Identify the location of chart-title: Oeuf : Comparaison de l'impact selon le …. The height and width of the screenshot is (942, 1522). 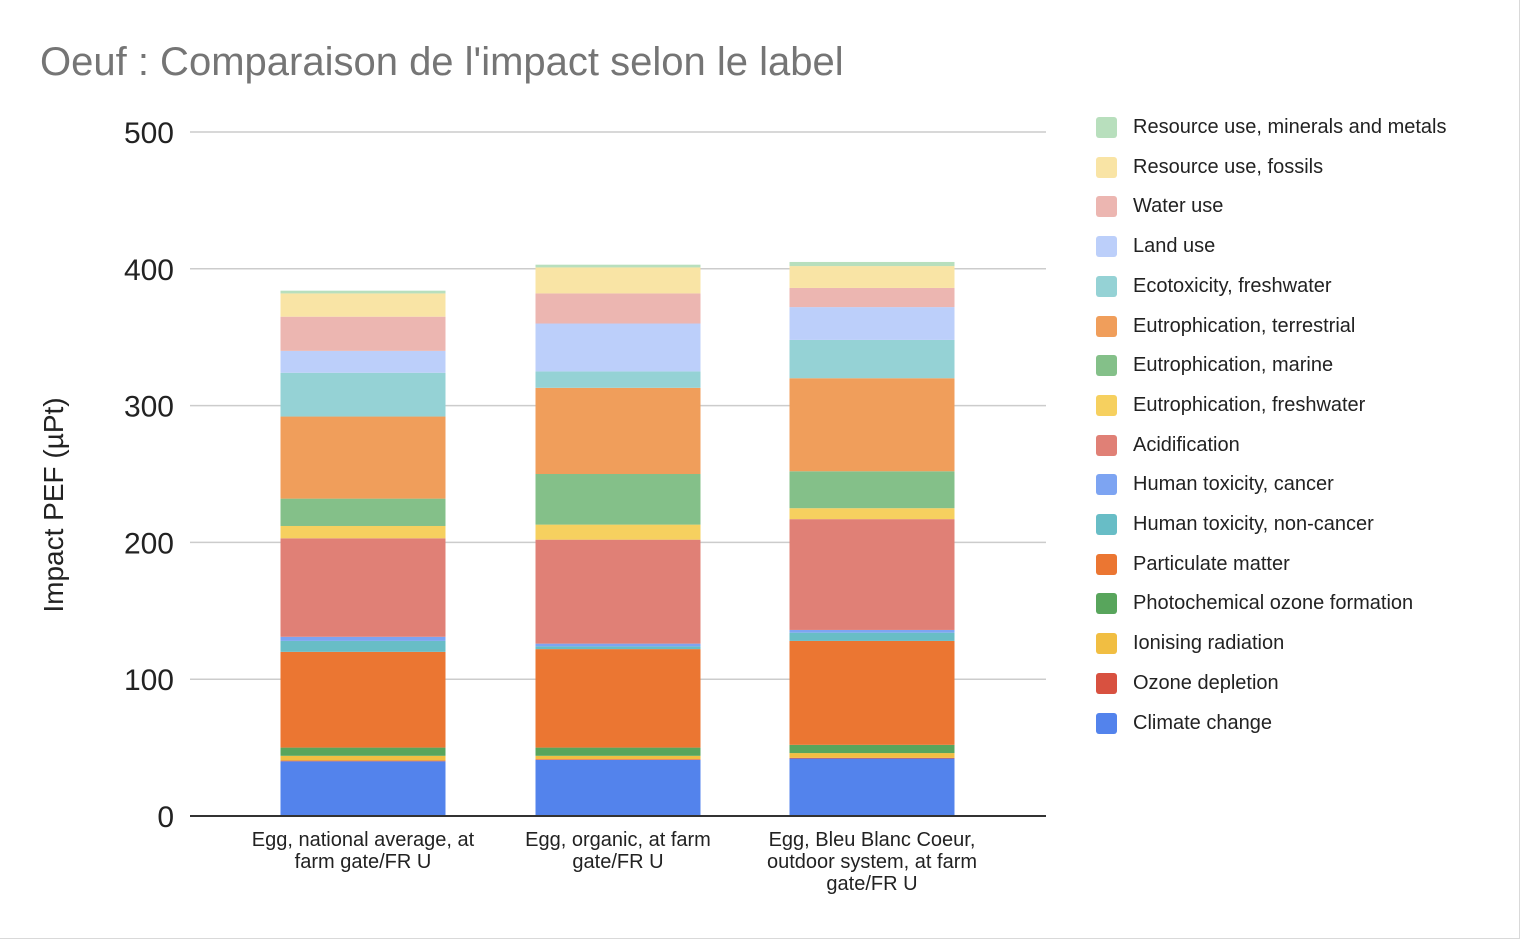
(442, 62).